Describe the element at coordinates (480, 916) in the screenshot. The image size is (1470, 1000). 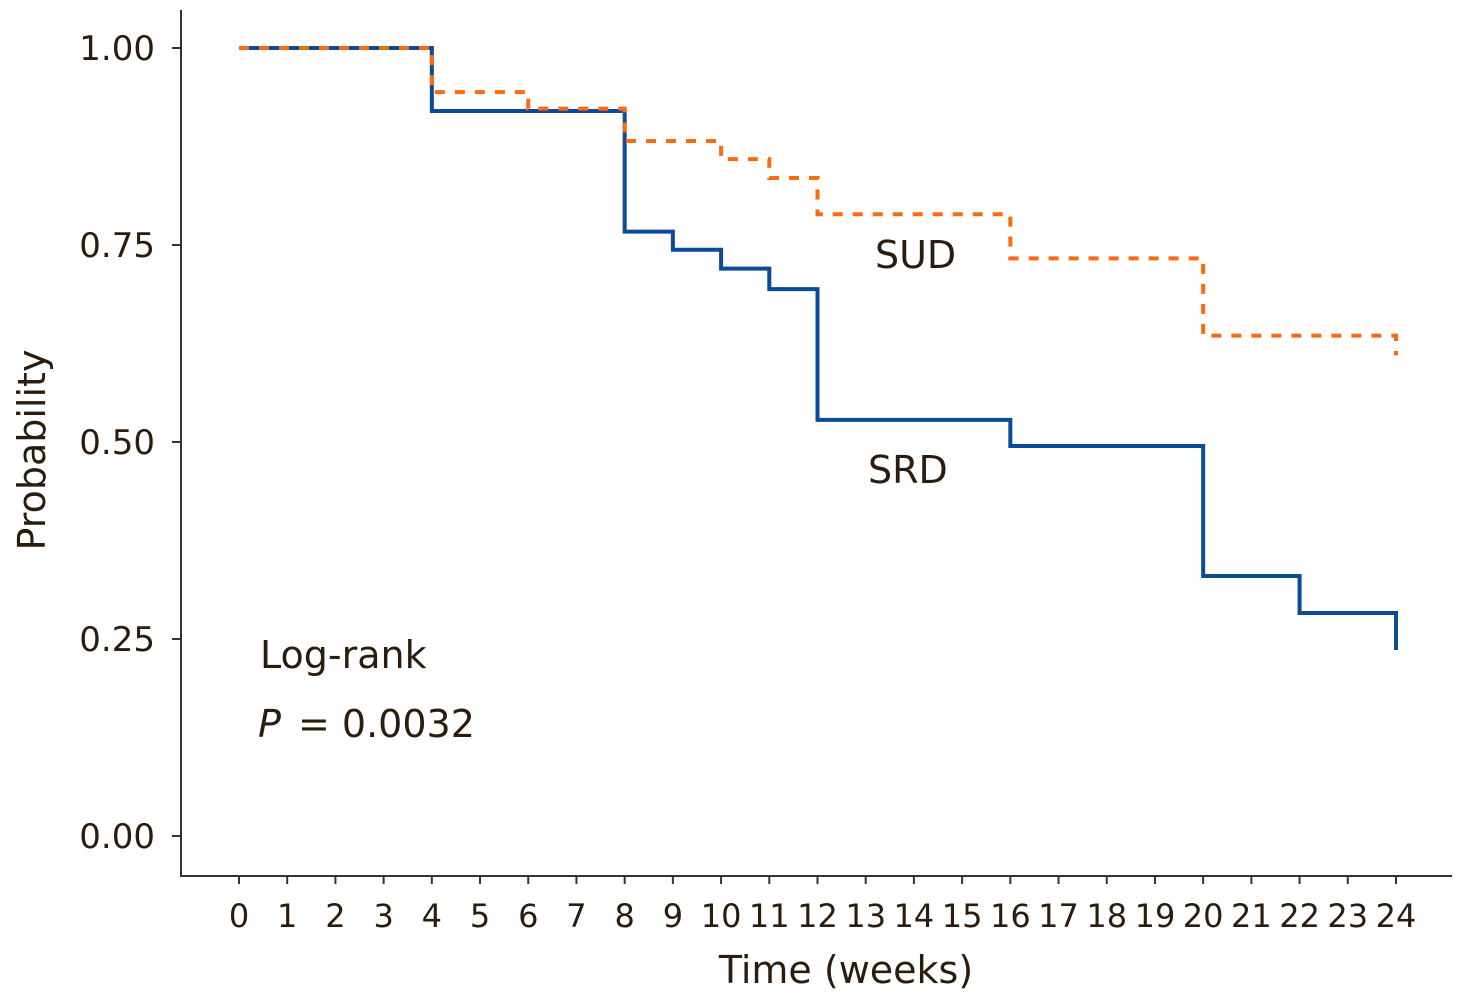
I see `x-tick-label: 5` at that location.